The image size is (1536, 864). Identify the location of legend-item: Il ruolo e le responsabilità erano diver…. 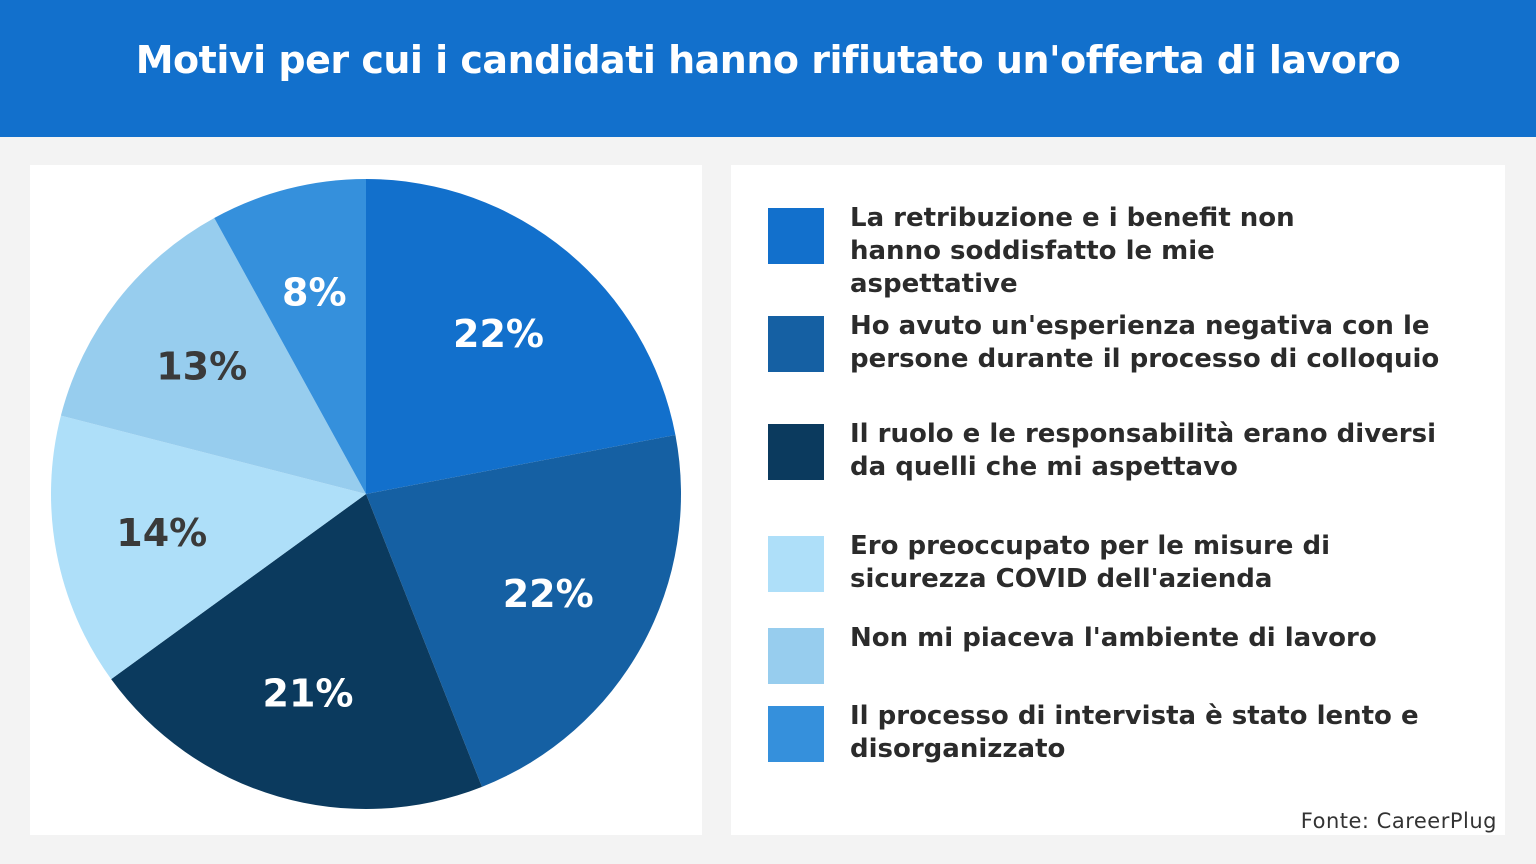
(1114, 451).